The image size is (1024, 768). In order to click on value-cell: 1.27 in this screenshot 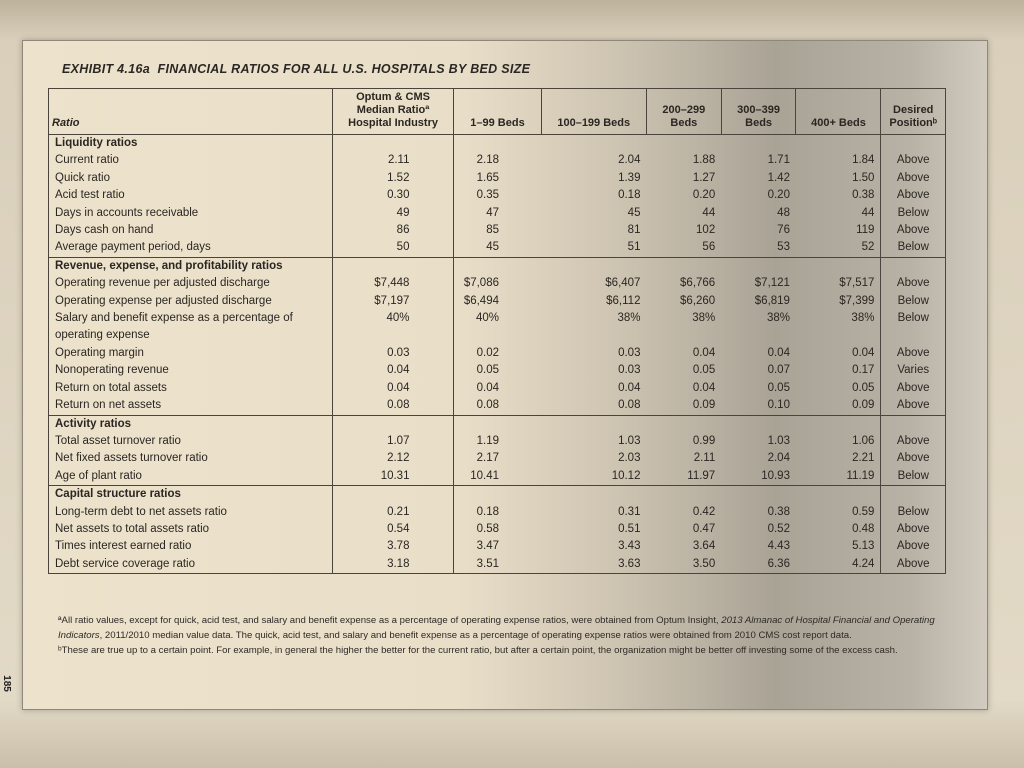, I will do `click(704, 177)`.